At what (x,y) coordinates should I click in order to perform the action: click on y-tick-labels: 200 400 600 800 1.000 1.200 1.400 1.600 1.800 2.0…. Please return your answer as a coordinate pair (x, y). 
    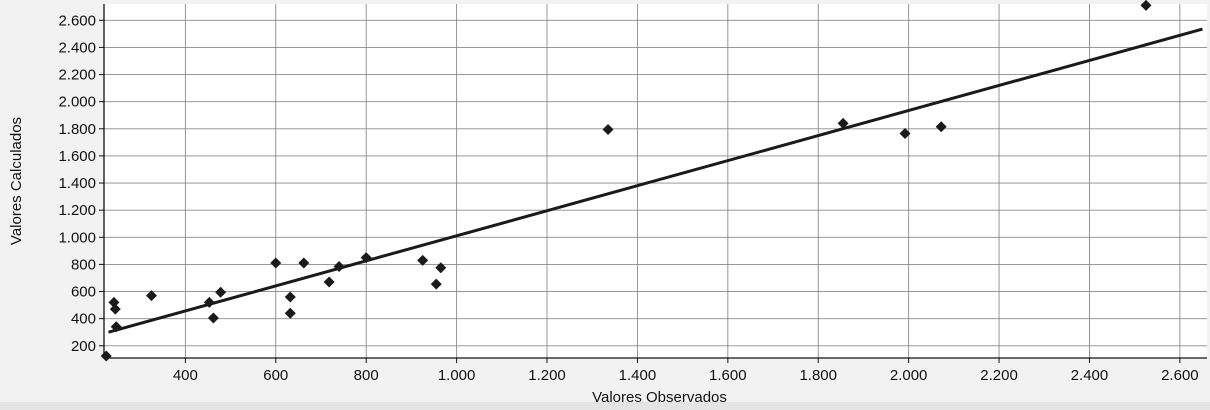
    Looking at the image, I should click on (77, 183).